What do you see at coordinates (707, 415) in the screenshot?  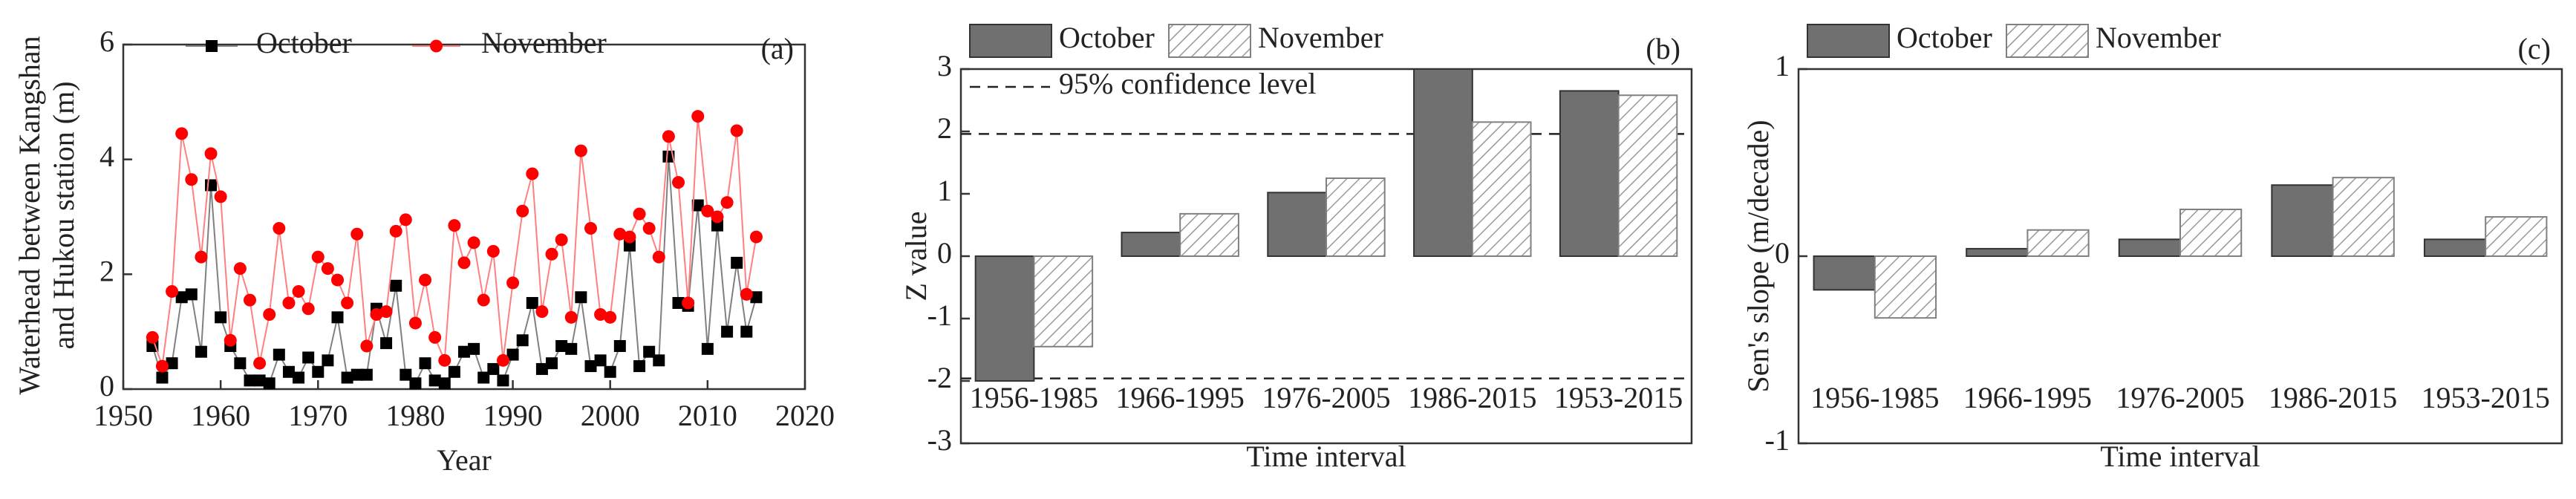 I see `x-tick-label: 2010` at bounding box center [707, 415].